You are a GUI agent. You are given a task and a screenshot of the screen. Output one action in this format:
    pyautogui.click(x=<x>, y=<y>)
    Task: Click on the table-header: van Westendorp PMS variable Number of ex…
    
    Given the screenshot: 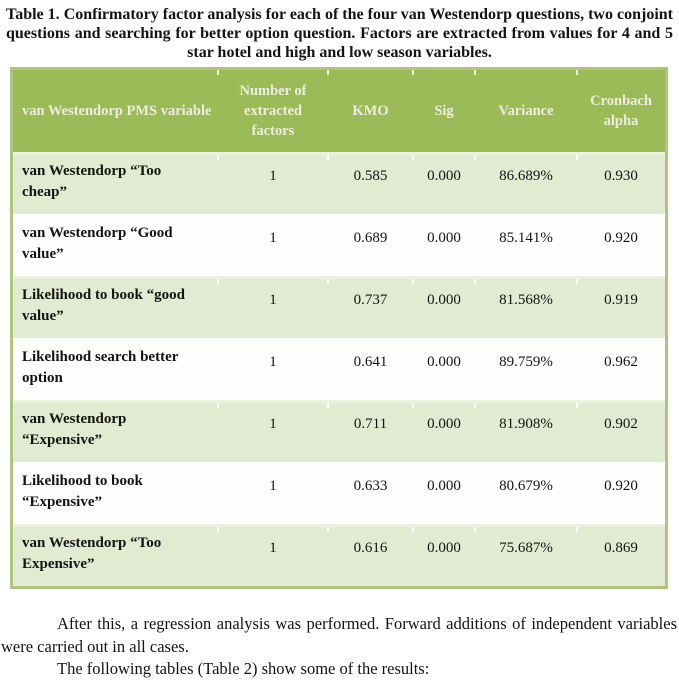 What is the action you would take?
    pyautogui.click(x=339, y=111)
    